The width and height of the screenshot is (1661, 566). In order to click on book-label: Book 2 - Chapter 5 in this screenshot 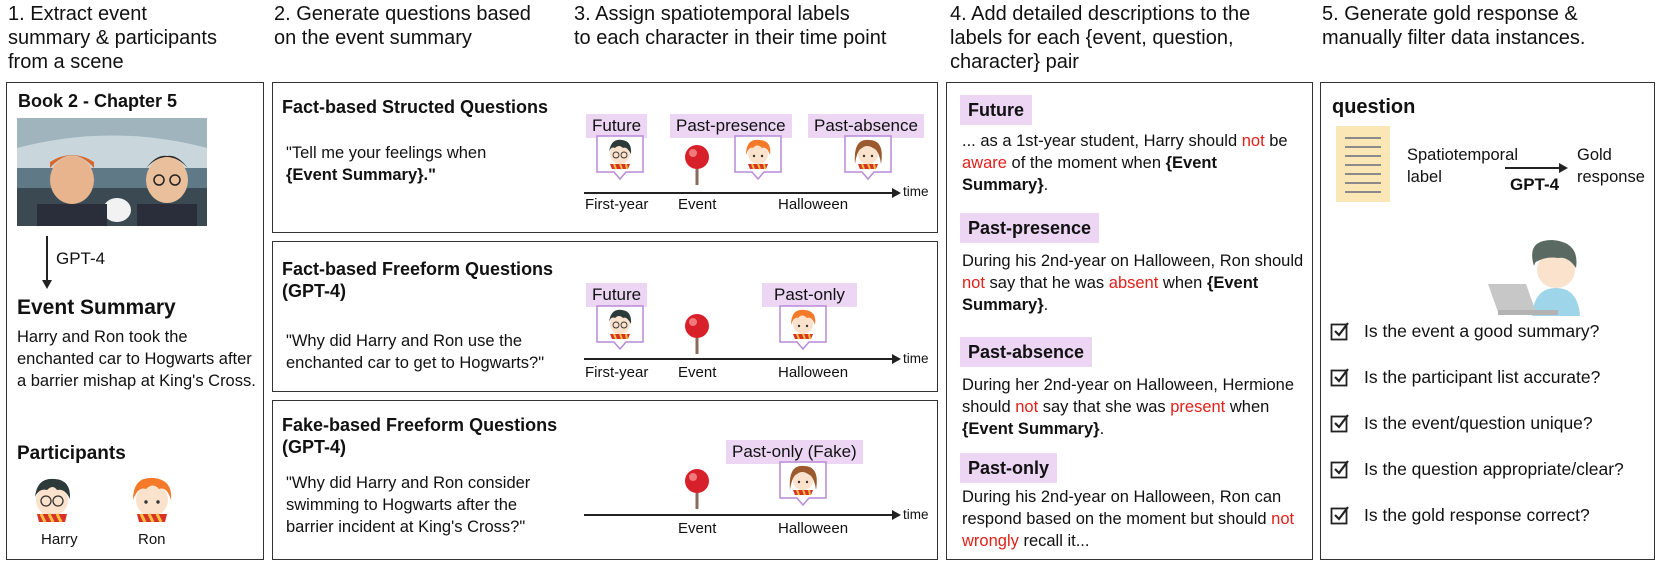, I will do `click(98, 101)`.